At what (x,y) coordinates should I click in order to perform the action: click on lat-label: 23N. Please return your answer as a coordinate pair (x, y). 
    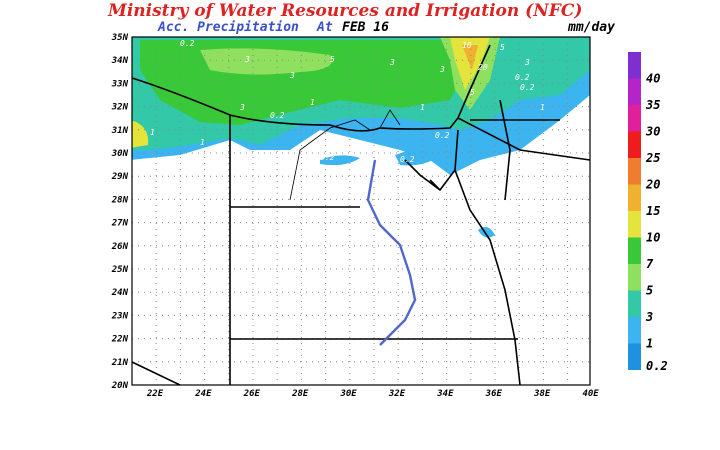
    Looking at the image, I should click on (120, 316).